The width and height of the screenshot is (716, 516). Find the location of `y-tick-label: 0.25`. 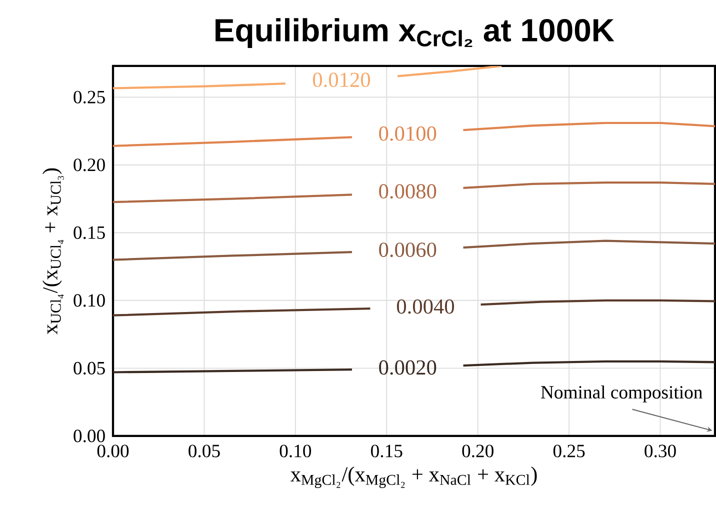

y-tick-label: 0.25 is located at coordinates (89, 97).